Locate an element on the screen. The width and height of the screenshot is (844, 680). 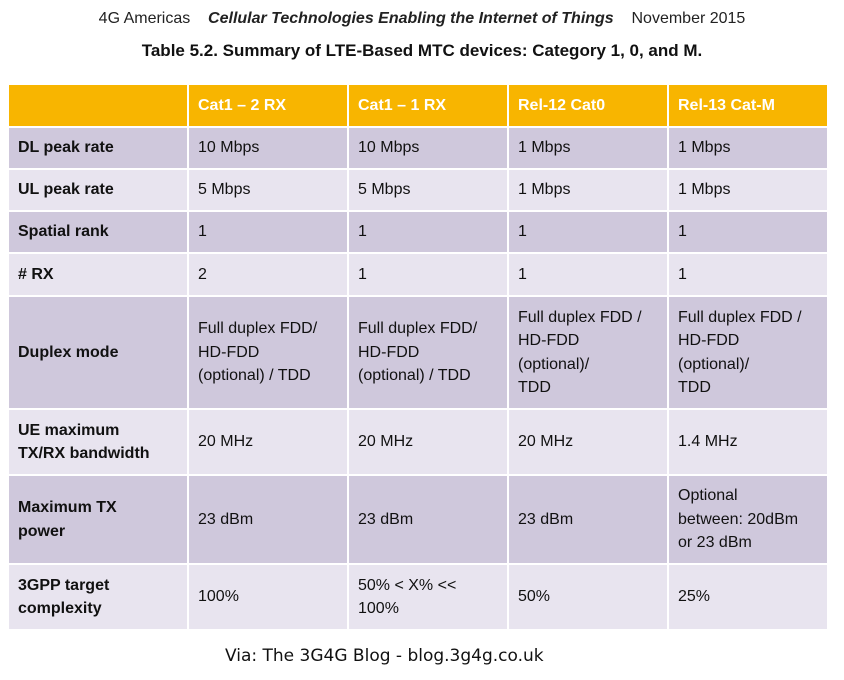
cell-line: 50% < X% << is located at coordinates (407, 585).